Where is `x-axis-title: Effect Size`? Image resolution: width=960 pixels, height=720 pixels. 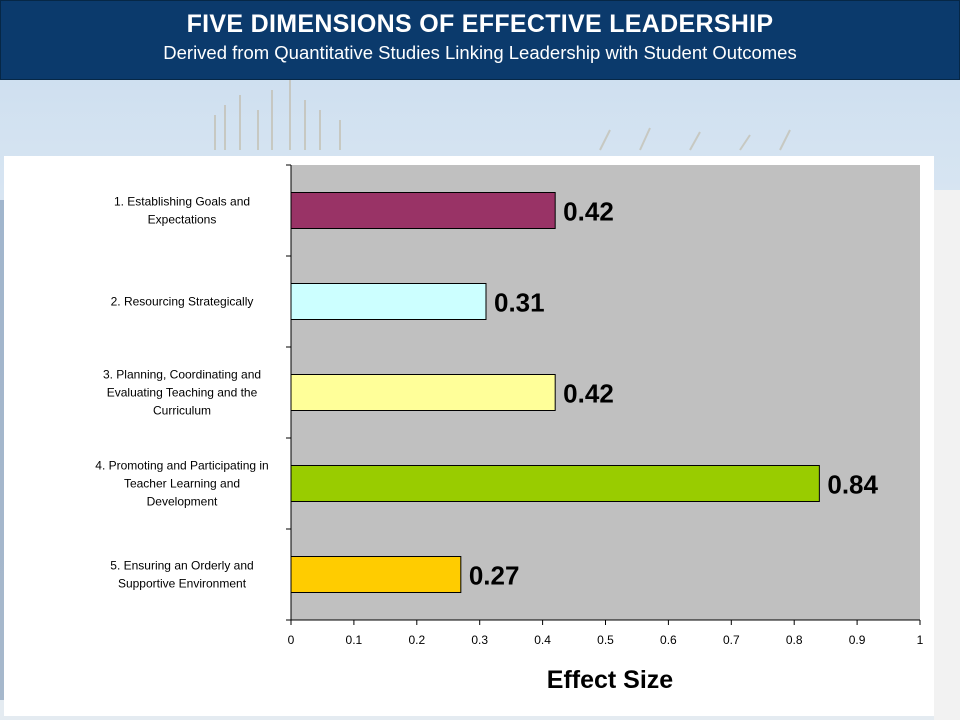 x-axis-title: Effect Size is located at coordinates (610, 680).